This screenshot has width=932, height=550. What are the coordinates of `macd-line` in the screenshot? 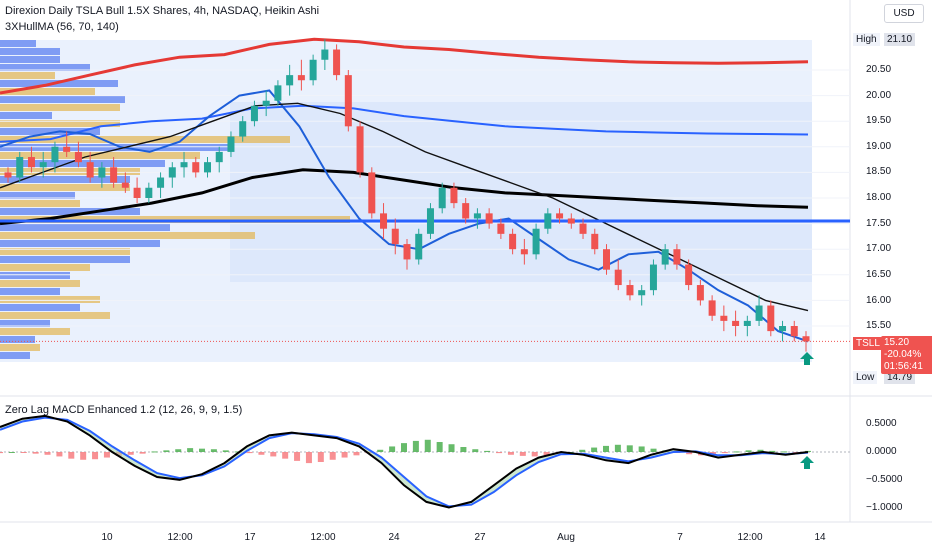 It's located at (404, 461).